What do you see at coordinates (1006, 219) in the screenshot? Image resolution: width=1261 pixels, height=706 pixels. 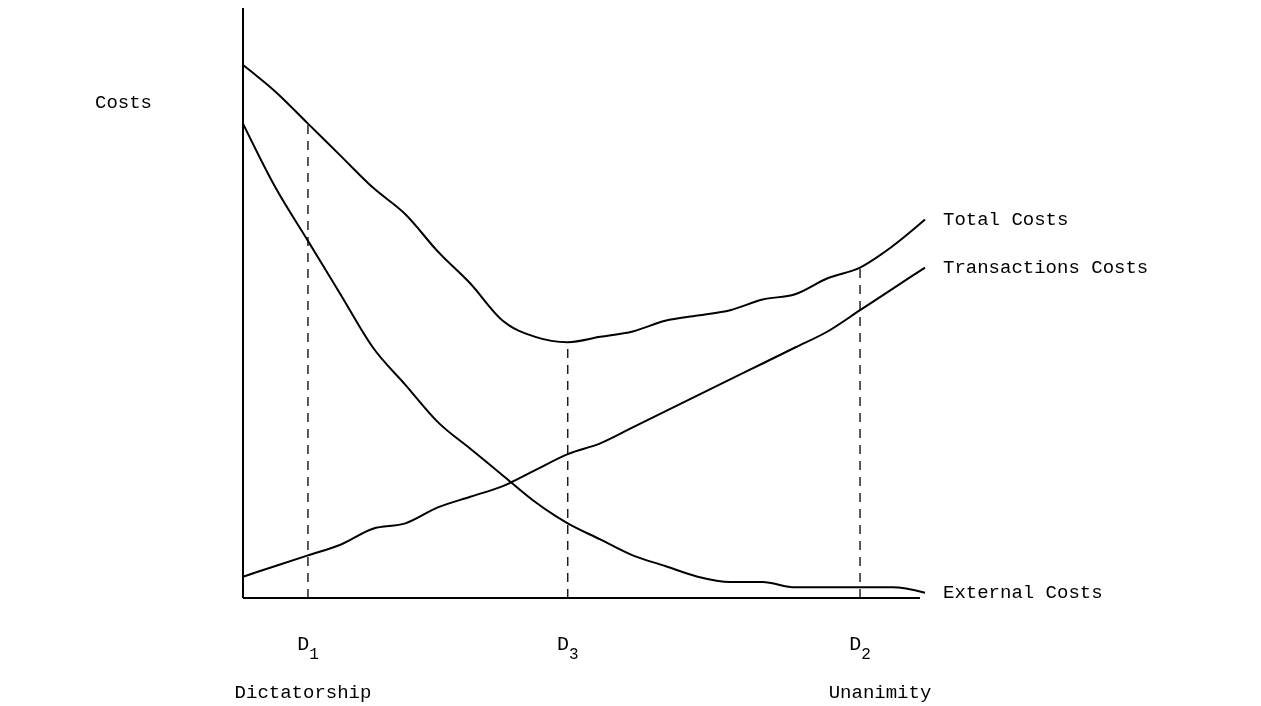 I see `series-label: Total Costs` at bounding box center [1006, 219].